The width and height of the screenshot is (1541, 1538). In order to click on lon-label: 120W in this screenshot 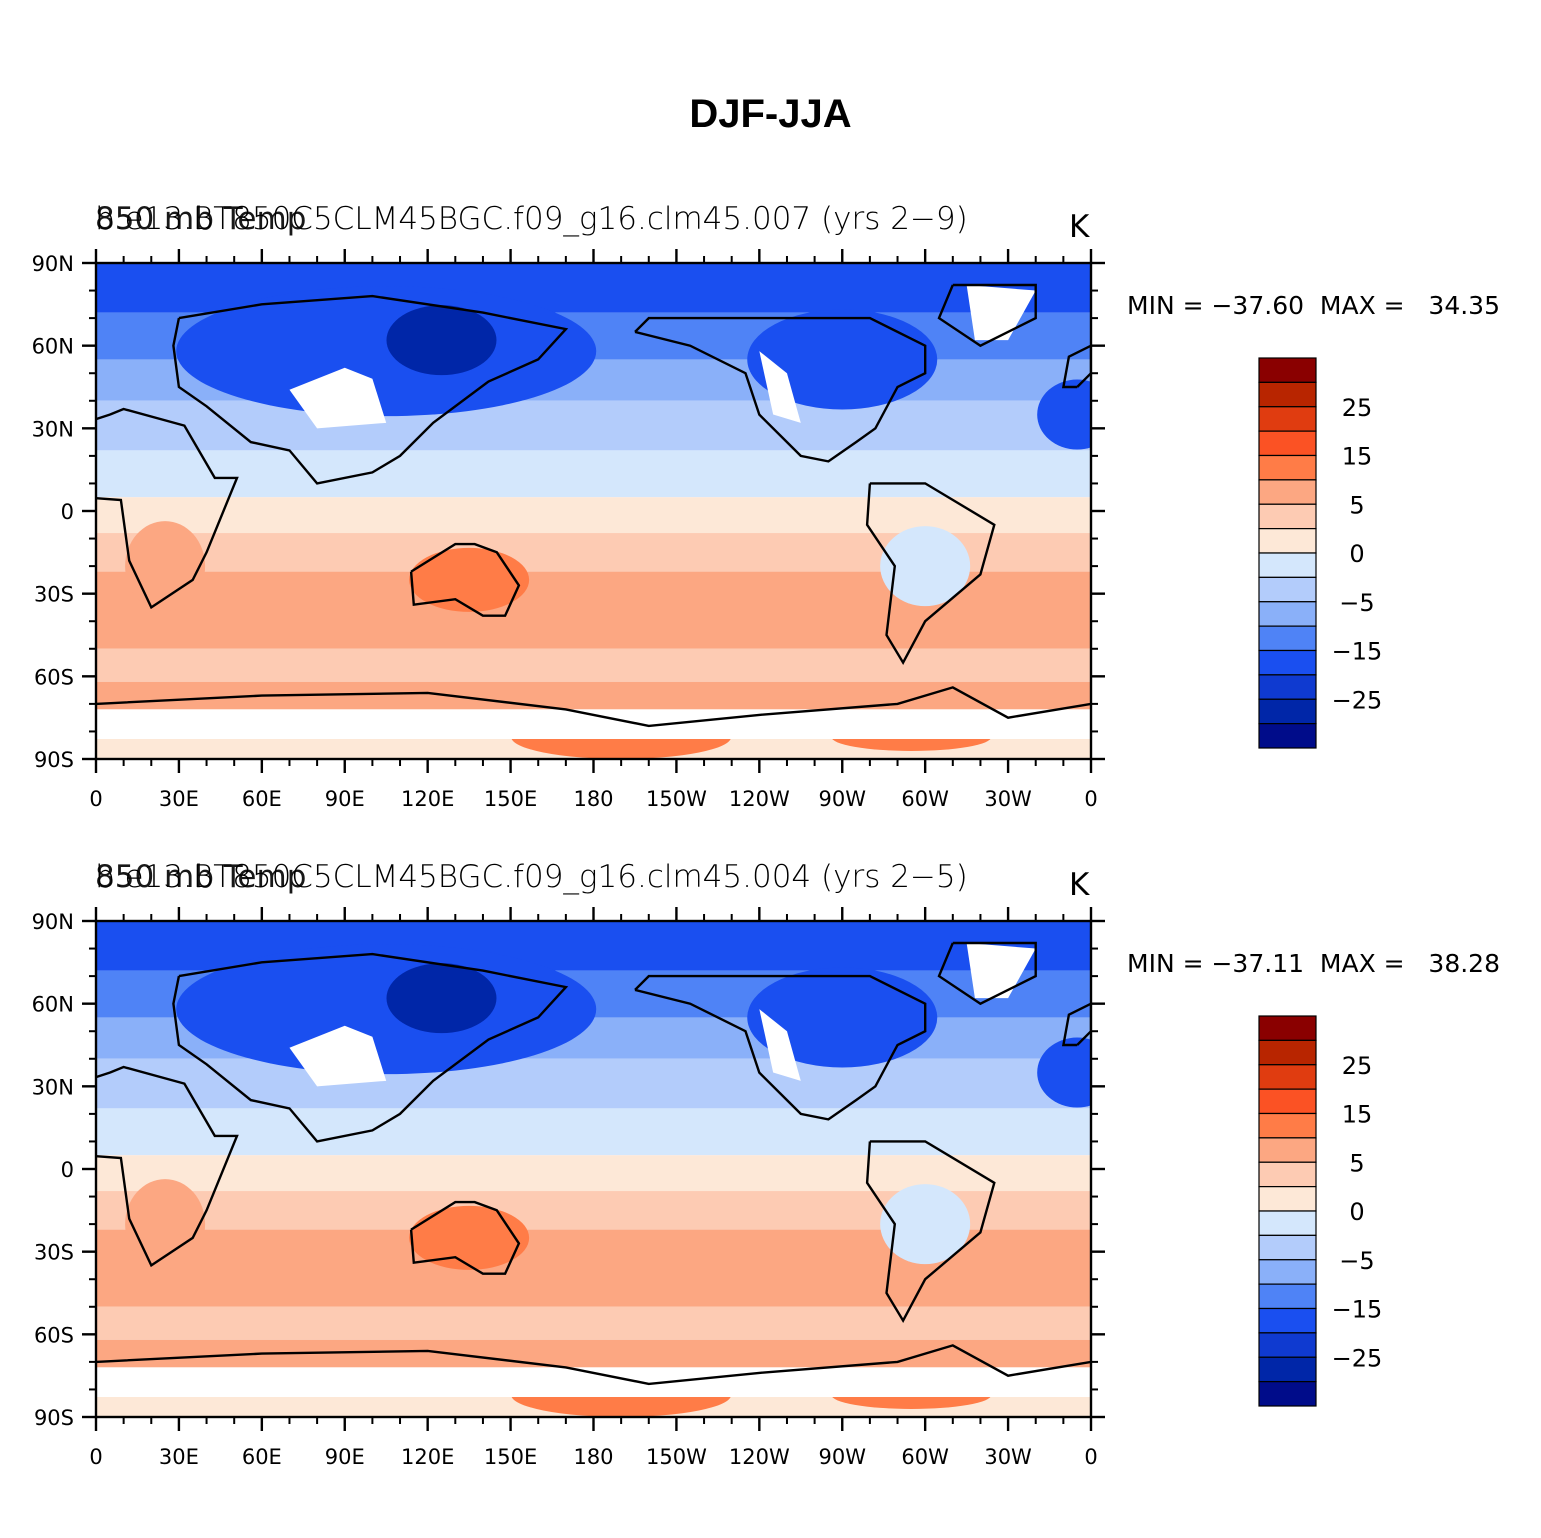, I will do `click(759, 1457)`.